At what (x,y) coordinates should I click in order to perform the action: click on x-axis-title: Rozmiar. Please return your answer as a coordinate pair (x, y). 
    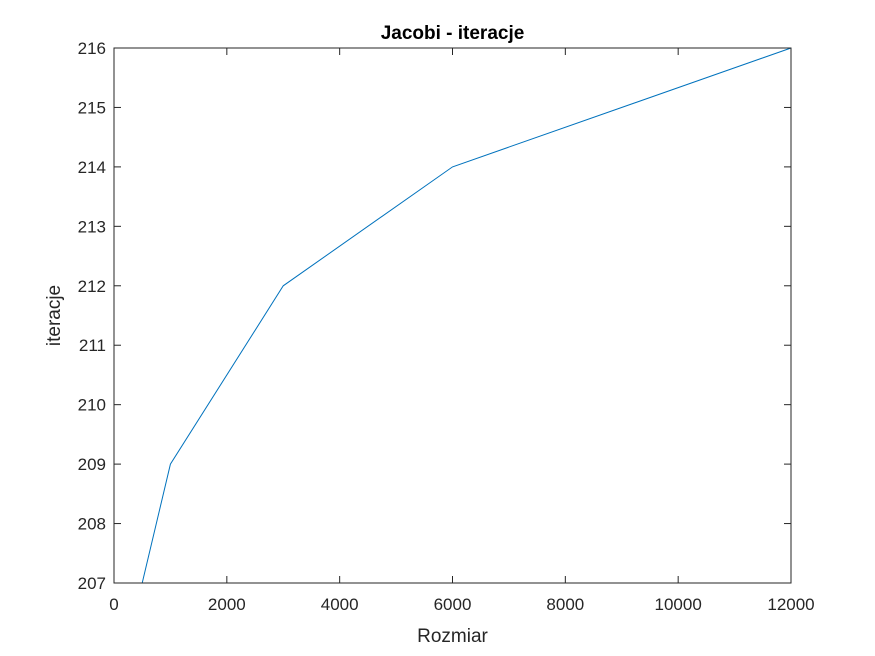
    Looking at the image, I should click on (452, 636).